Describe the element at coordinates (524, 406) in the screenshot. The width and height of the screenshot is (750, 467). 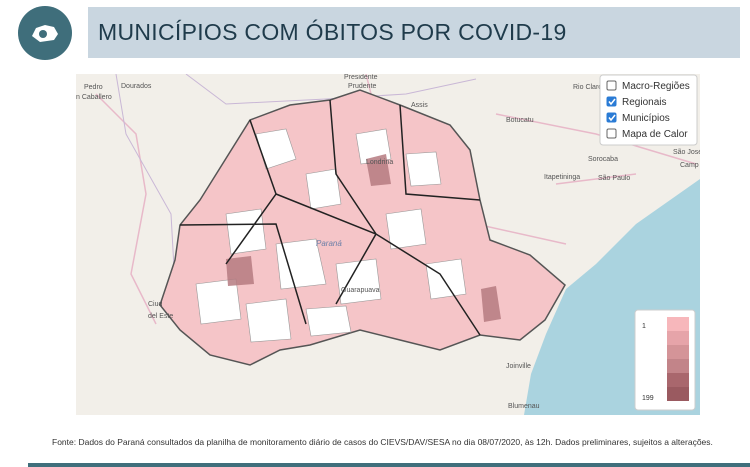
I see `place-label: Blumenau` at that location.